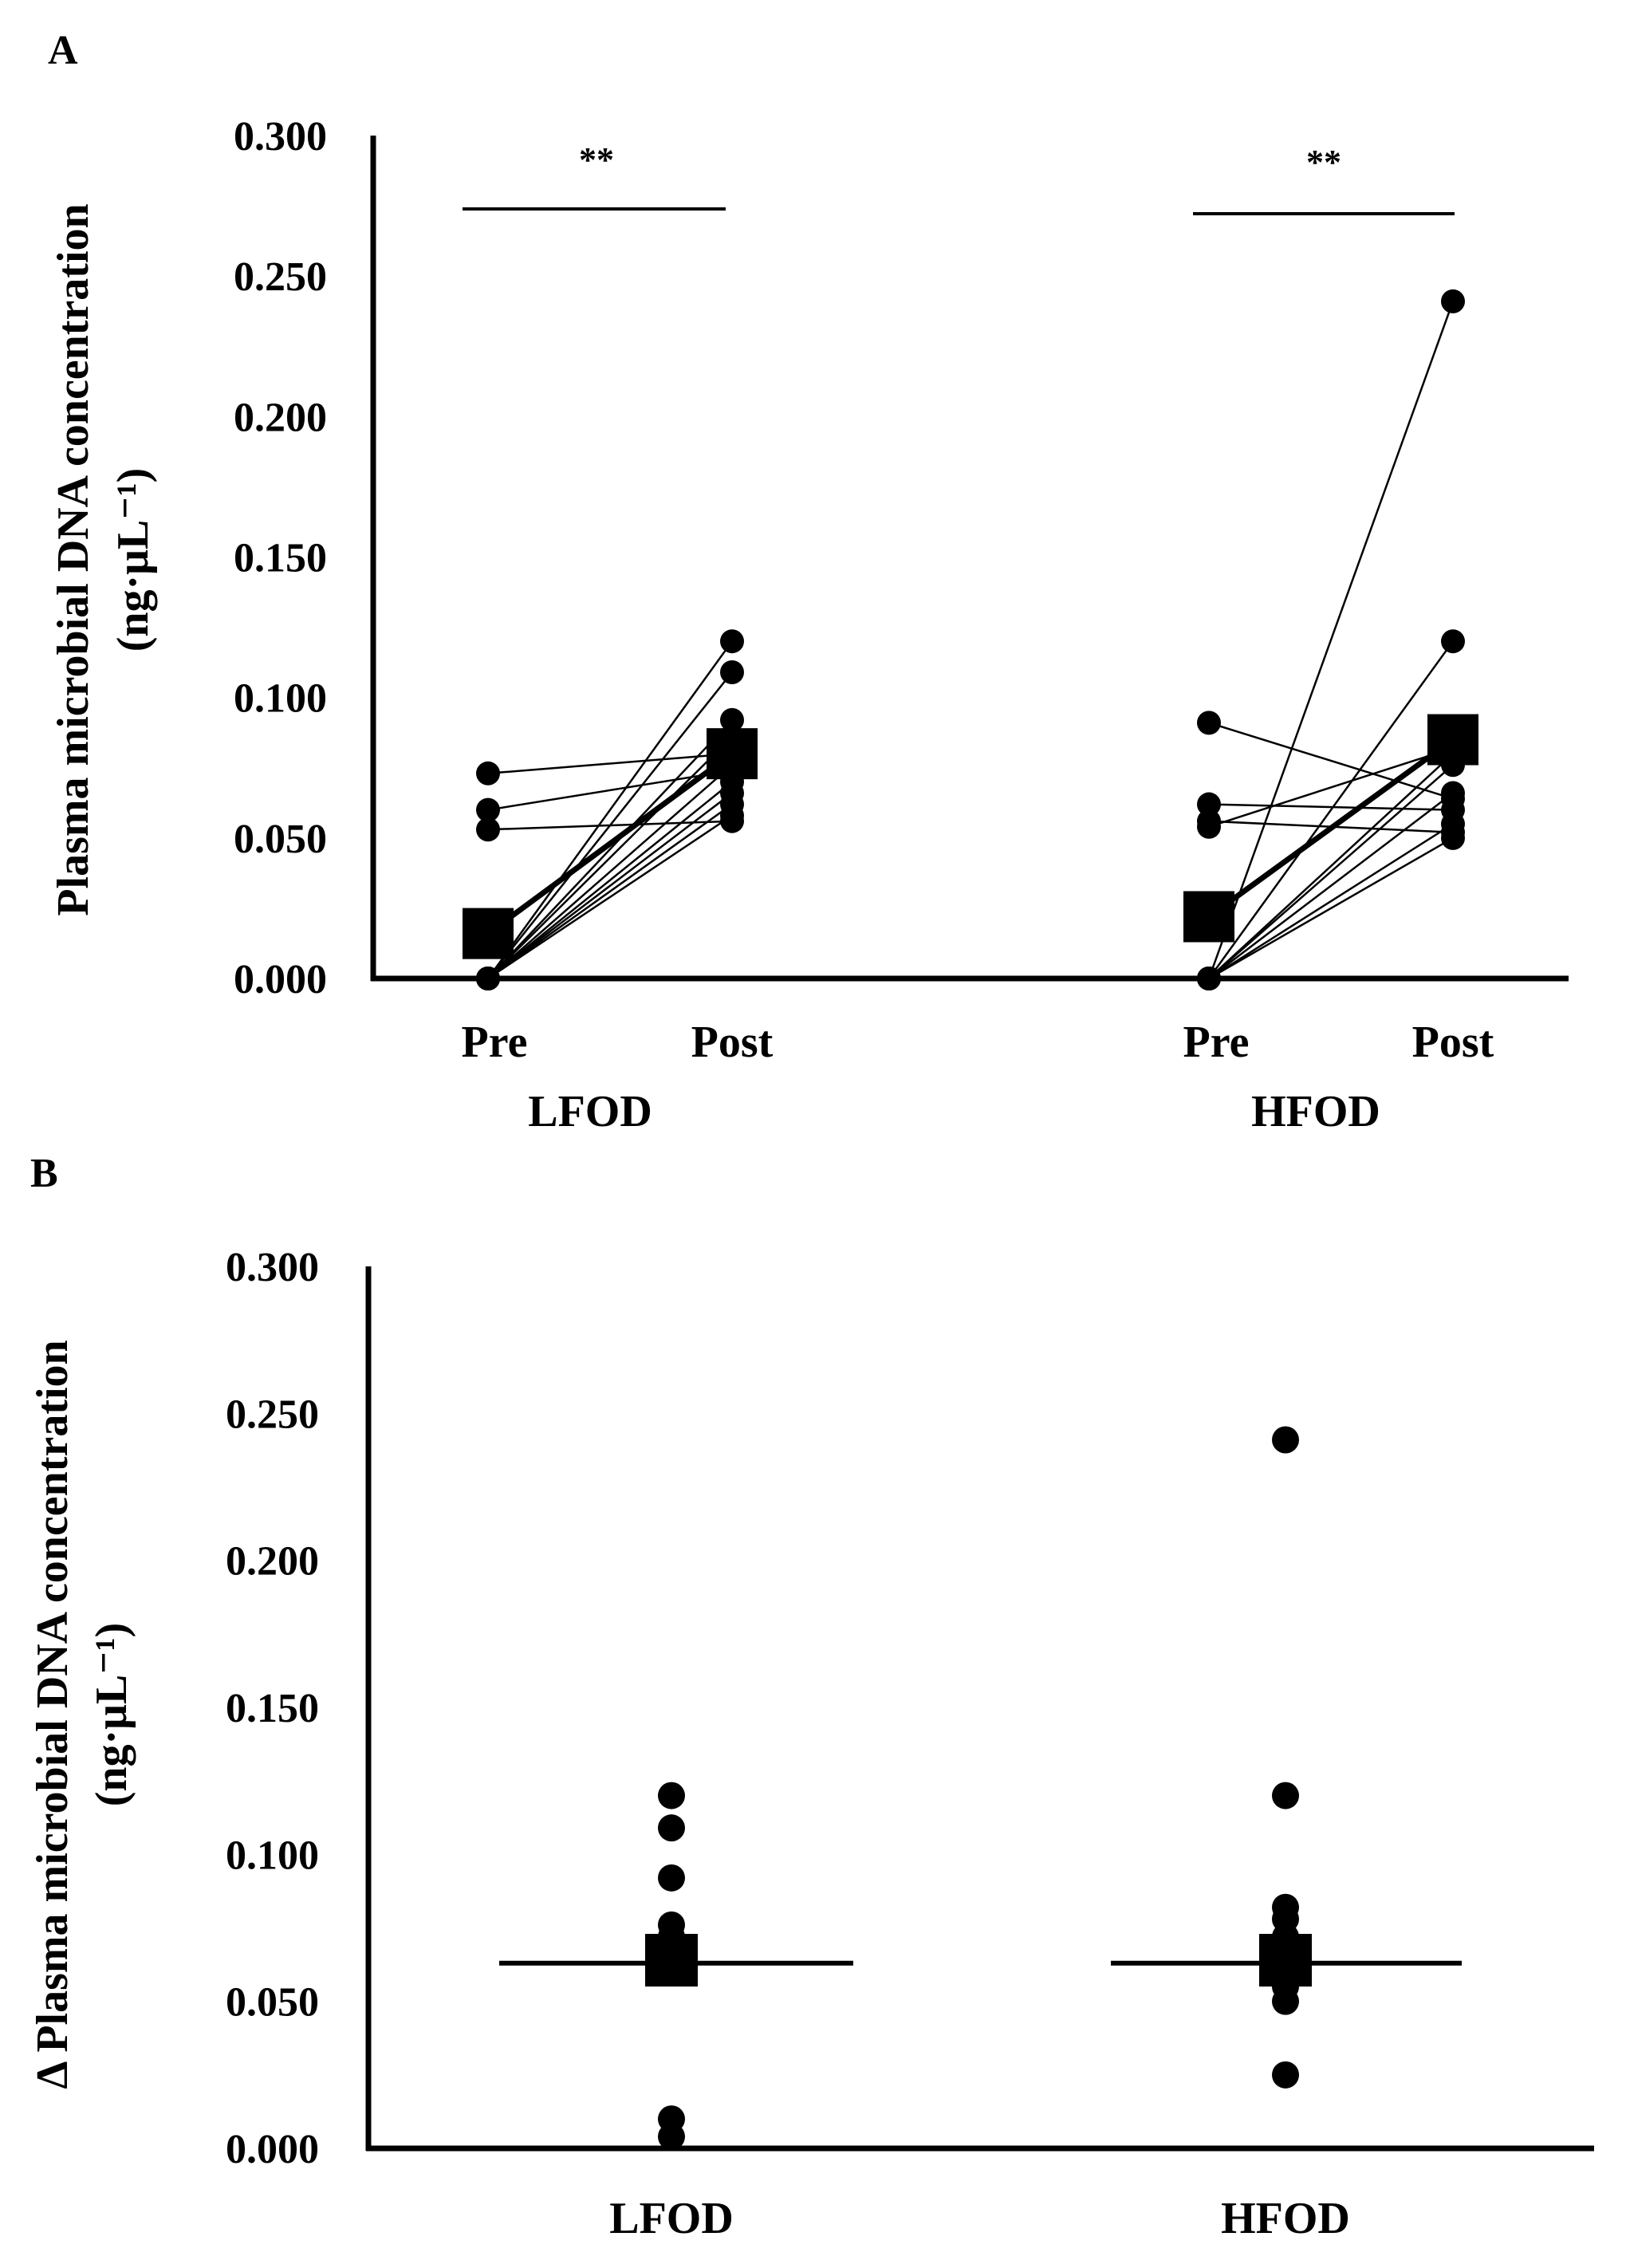 The image size is (1626, 2268). What do you see at coordinates (44, 1173) in the screenshot?
I see `panel-b-label: B` at bounding box center [44, 1173].